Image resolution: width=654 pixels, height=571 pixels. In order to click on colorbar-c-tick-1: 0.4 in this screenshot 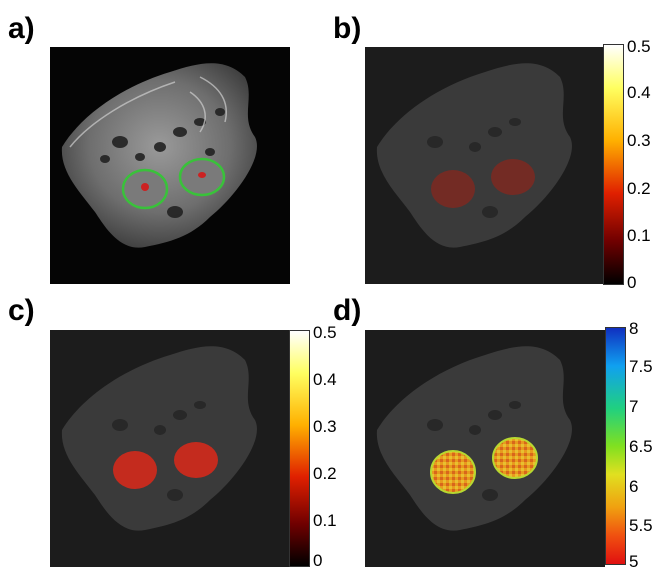, I will do `click(325, 379)`.